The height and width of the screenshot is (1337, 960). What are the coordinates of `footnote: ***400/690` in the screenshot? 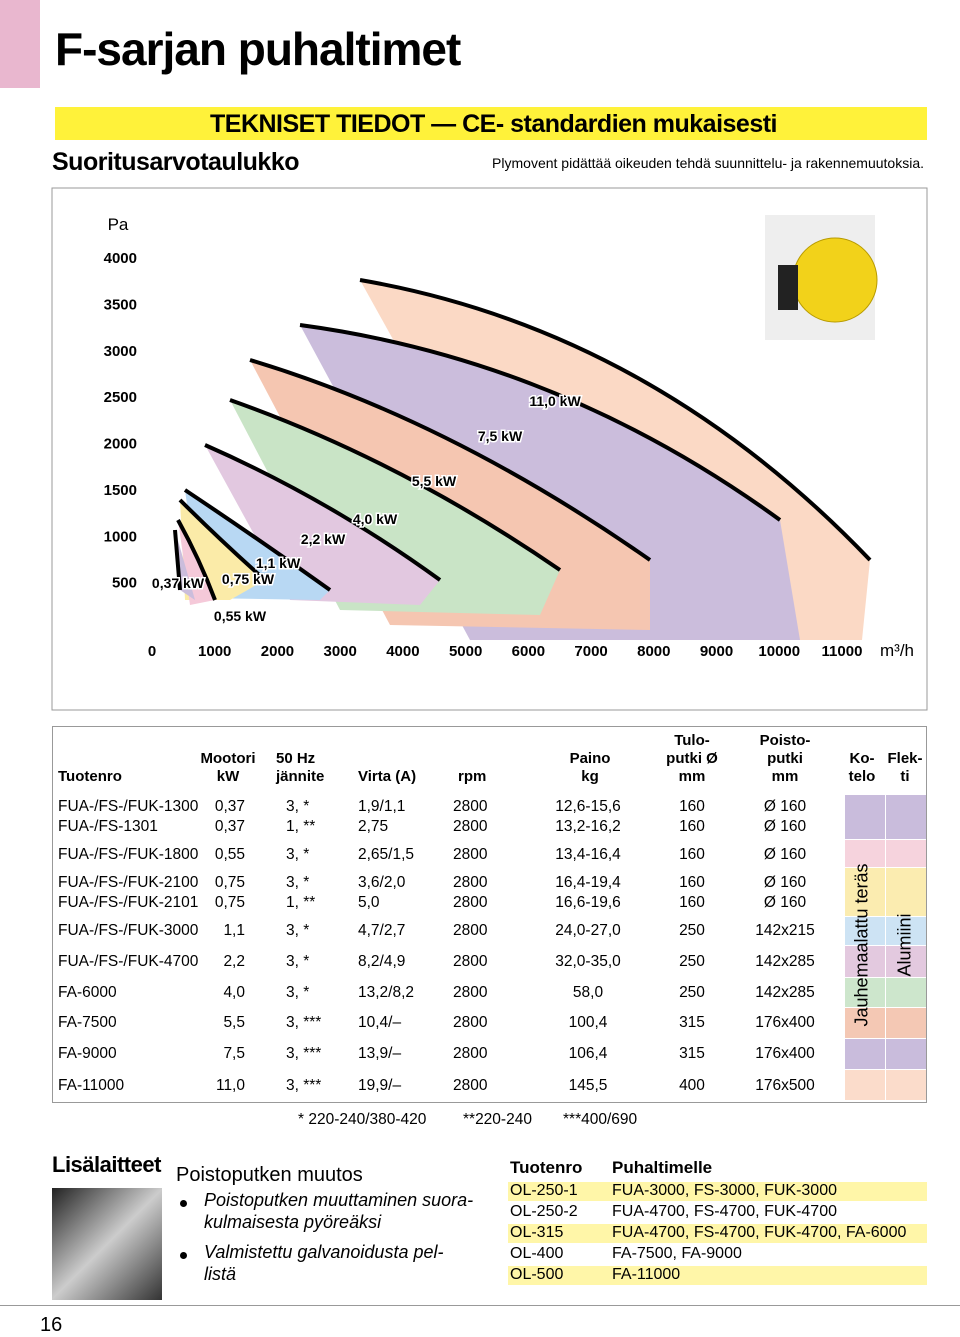 It's located at (600, 1119).